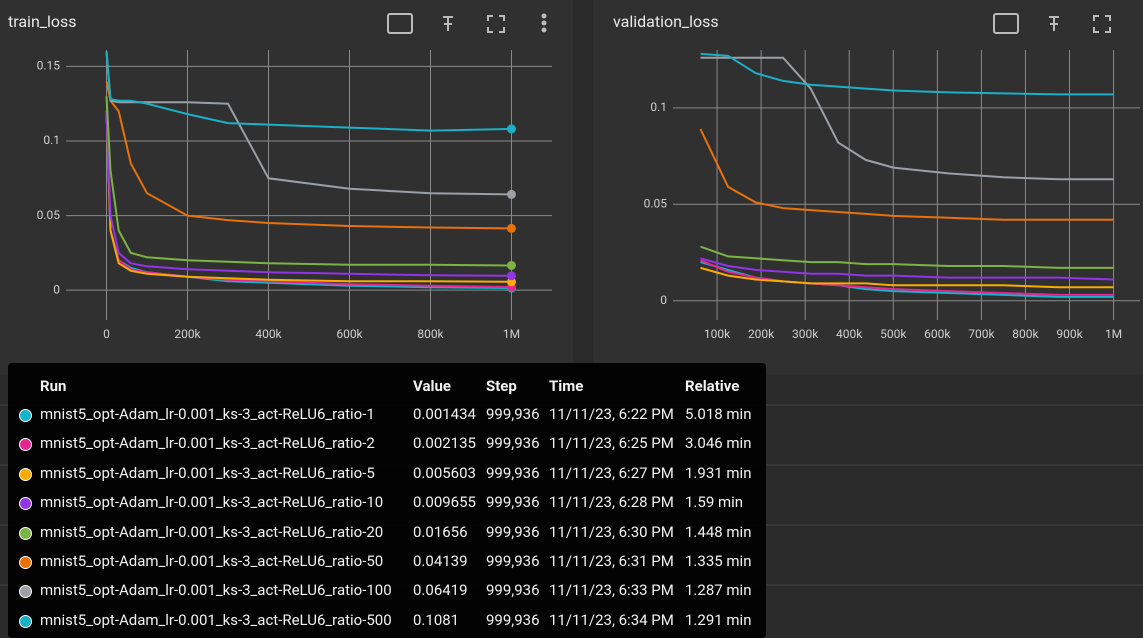 The image size is (1143, 638). What do you see at coordinates (440, 531) in the screenshot?
I see `cell: 0.01656` at bounding box center [440, 531].